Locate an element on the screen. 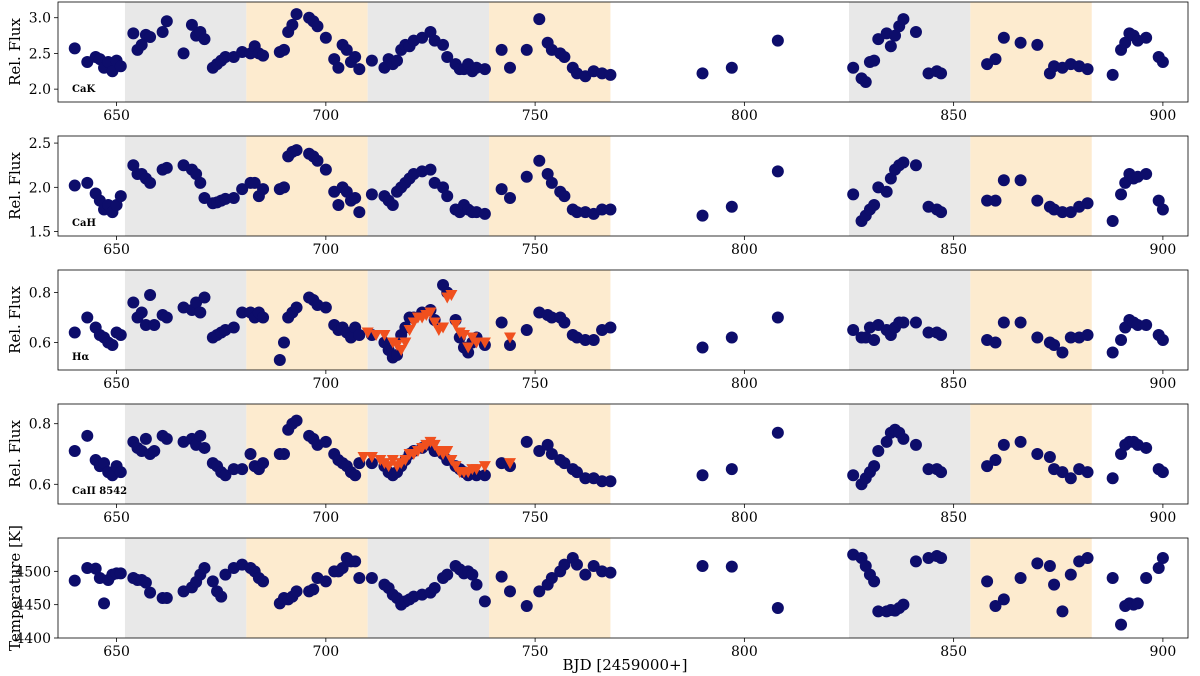  y-tick-label: 1.5 is located at coordinates (40, 233).